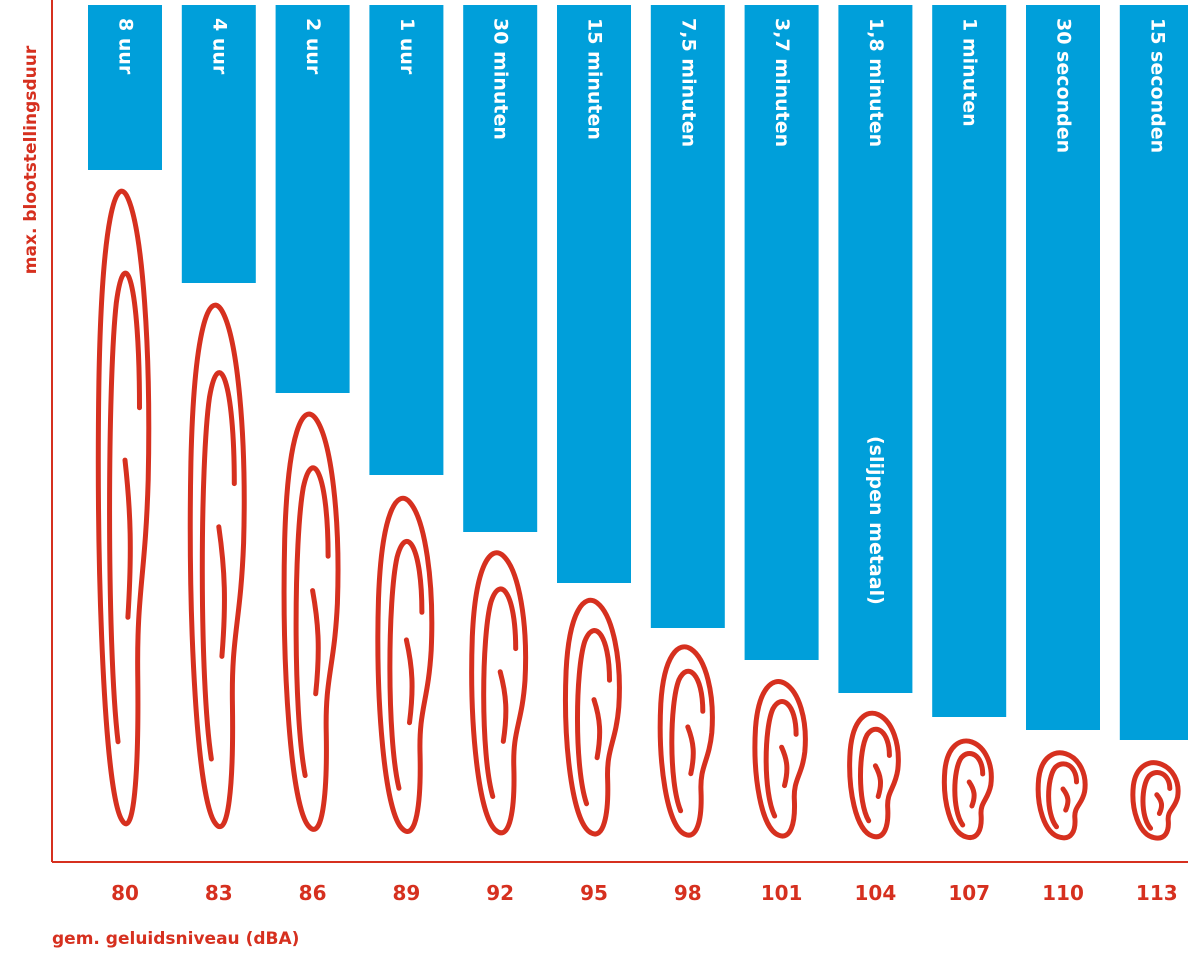 The width and height of the screenshot is (1188, 957). Describe the element at coordinates (219, 46) in the screenshot. I see `duration-label: 4 uur` at that location.